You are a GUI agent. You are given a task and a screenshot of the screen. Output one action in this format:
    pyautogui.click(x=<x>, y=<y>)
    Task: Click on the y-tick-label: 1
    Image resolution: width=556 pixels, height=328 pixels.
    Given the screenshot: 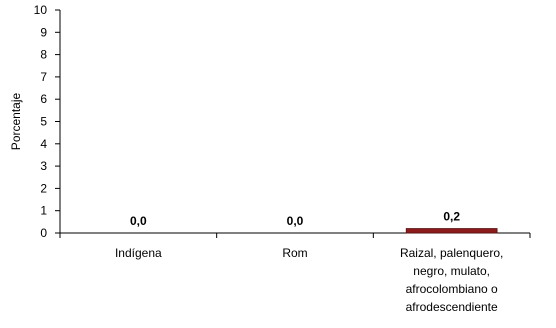 What is the action you would take?
    pyautogui.click(x=43, y=211)
    